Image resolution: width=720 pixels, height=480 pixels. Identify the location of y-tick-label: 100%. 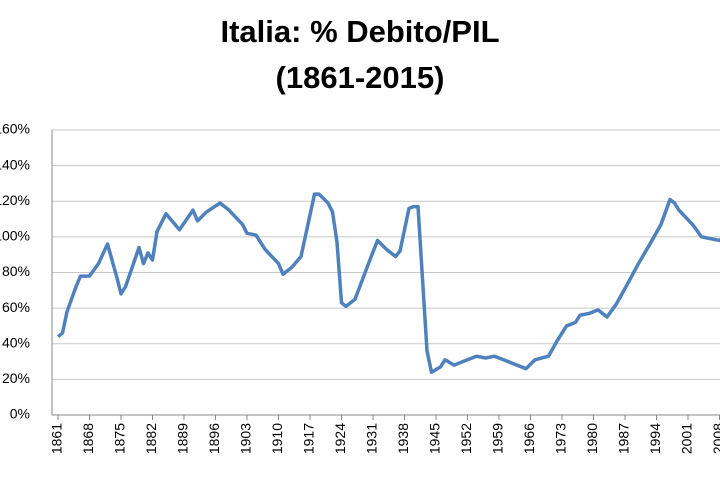
(15, 236).